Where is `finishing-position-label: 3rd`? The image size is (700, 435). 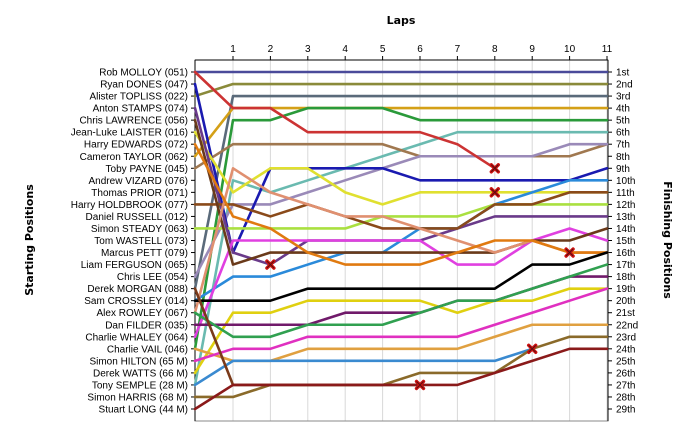 finishing-position-label: 3rd is located at coordinates (623, 97).